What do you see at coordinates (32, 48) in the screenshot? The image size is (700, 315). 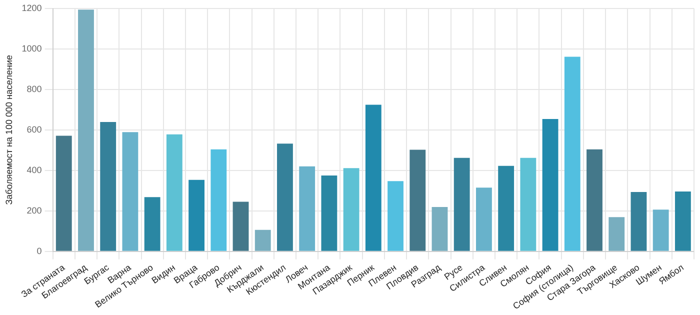 I see `y-tick-label: 1000` at bounding box center [32, 48].